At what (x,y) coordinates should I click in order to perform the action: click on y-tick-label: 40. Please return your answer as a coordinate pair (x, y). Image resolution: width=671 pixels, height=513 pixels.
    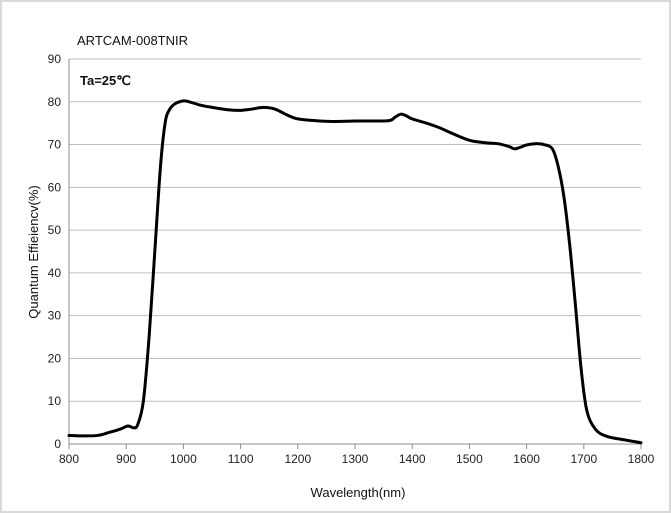
    Looking at the image, I should click on (55, 273).